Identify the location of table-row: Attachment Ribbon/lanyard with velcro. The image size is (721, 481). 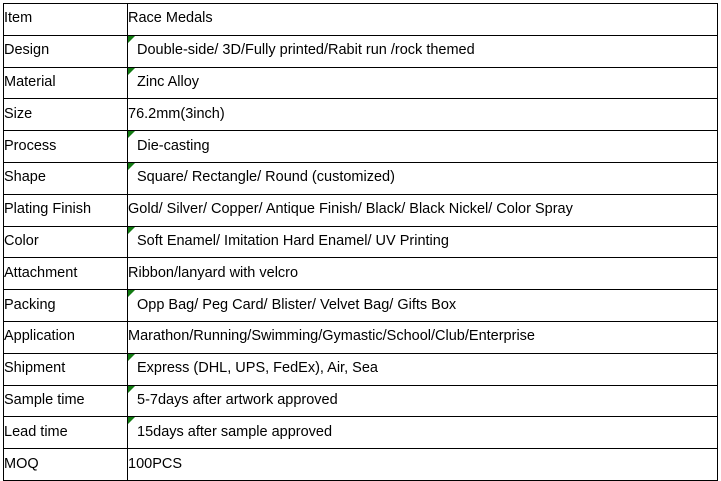
(360, 274).